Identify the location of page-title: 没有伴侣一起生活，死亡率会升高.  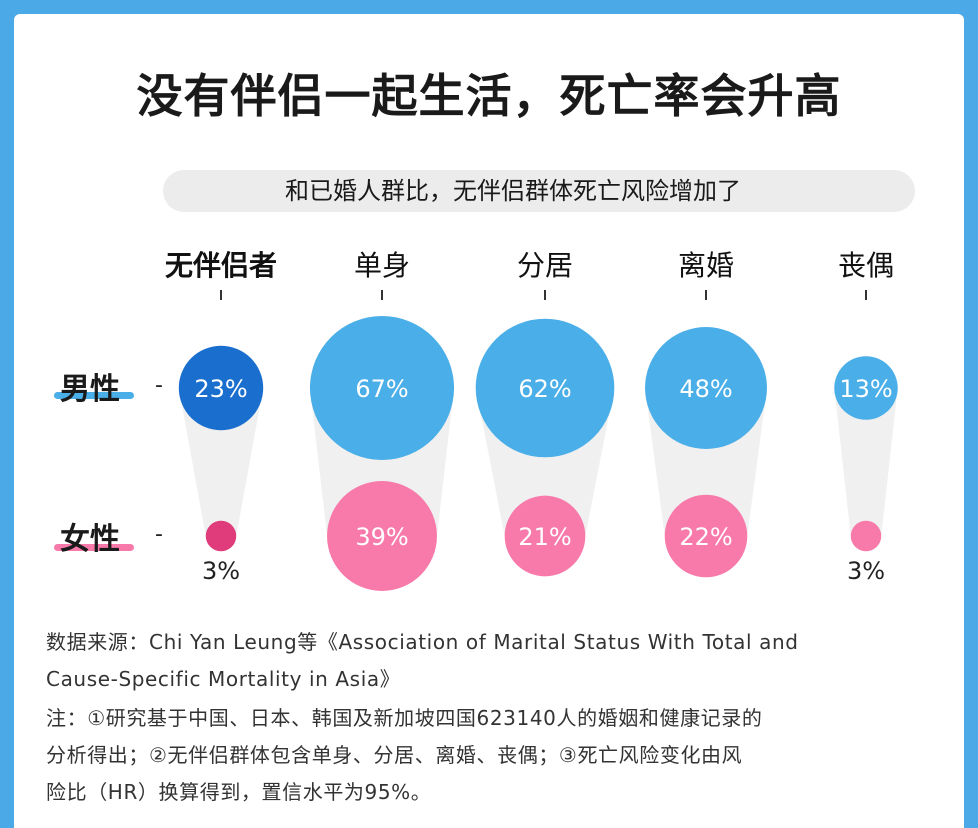
(489, 96).